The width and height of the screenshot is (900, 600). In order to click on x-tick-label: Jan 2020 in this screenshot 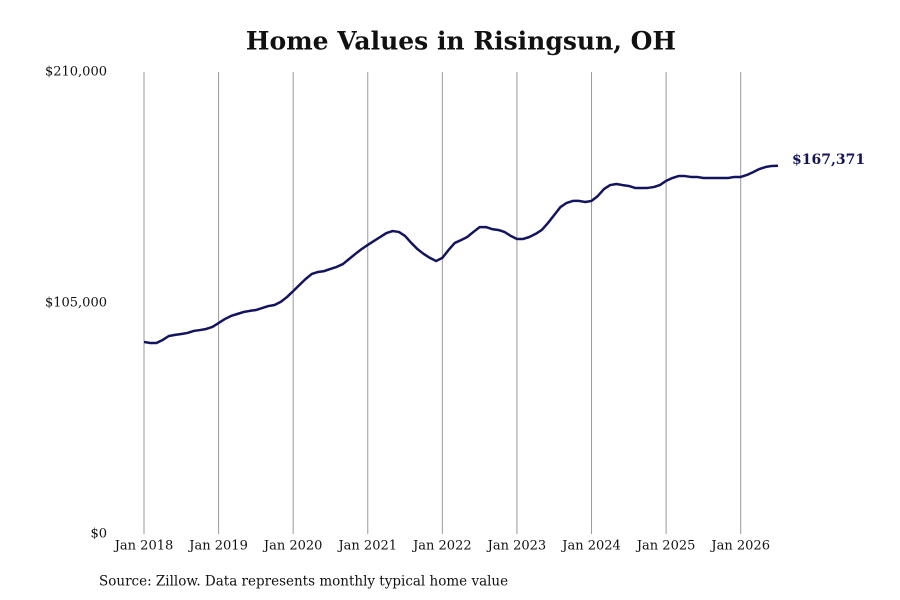, I will do `click(292, 546)`.